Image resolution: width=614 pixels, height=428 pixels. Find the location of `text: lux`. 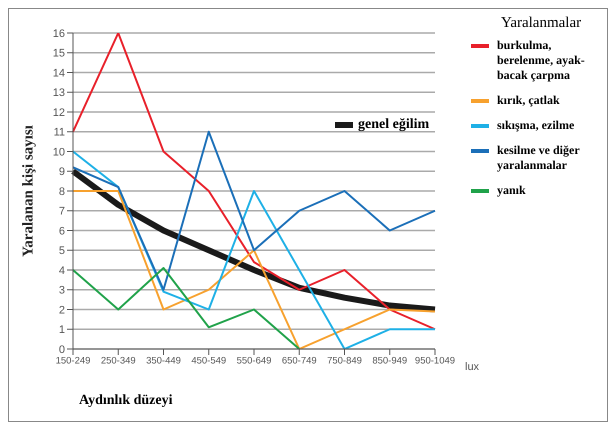

text: lux is located at coordinates (472, 367).